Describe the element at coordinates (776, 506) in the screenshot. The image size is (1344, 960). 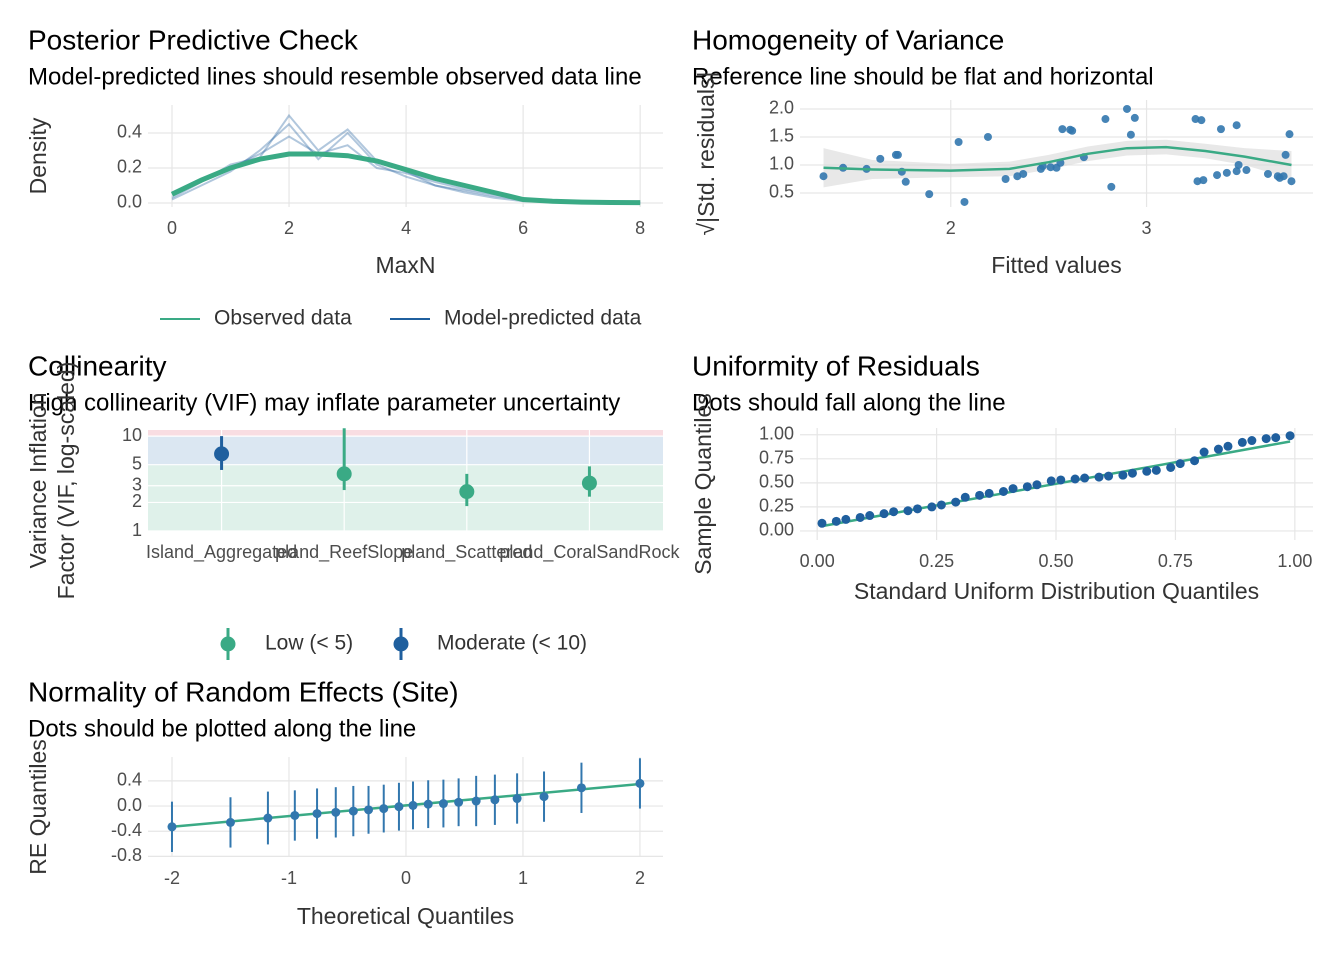
I see `y-tick-label: 0.25` at that location.